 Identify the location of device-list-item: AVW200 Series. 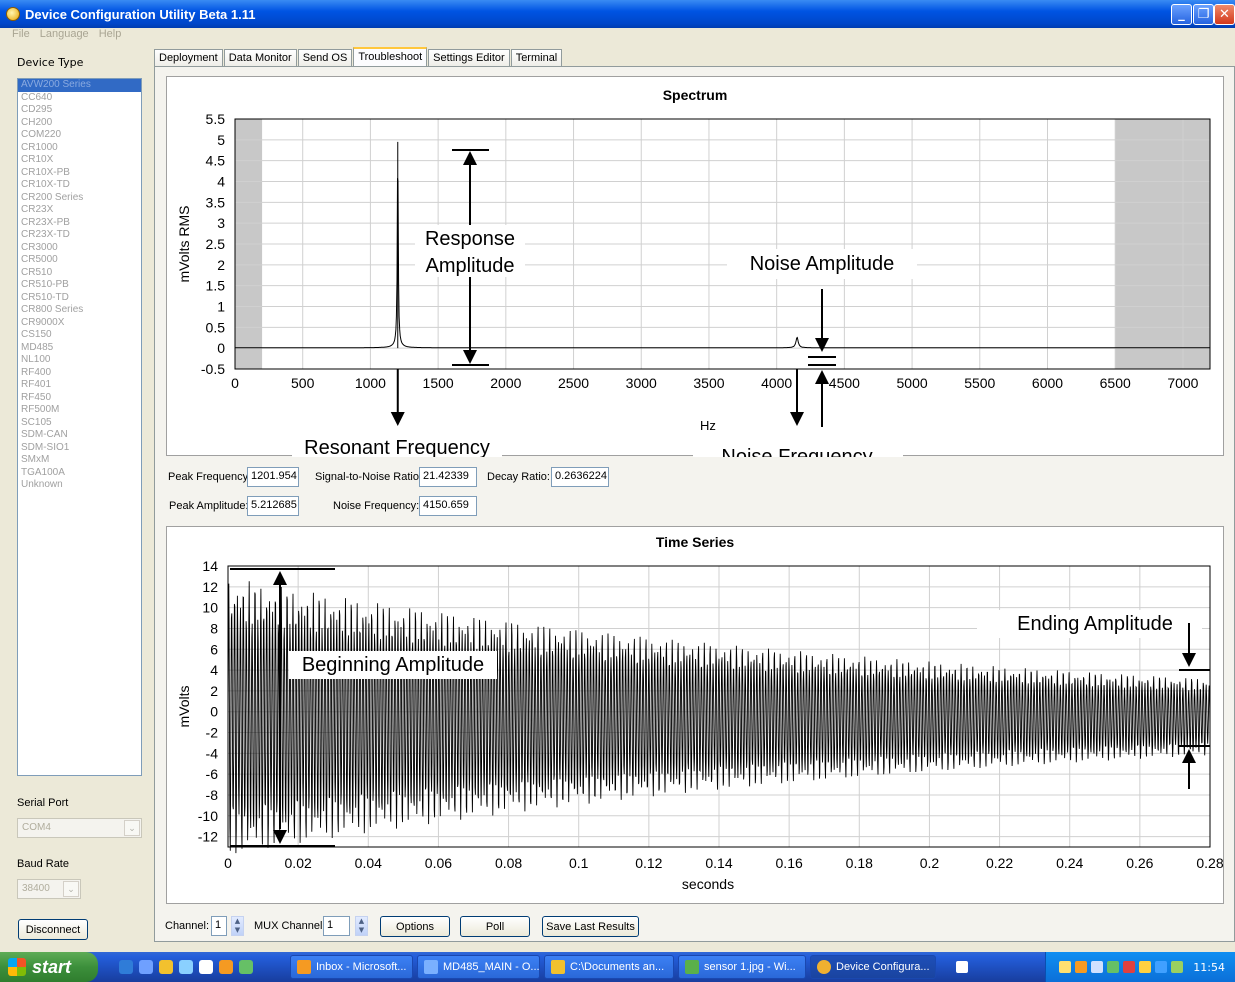
(79, 85).